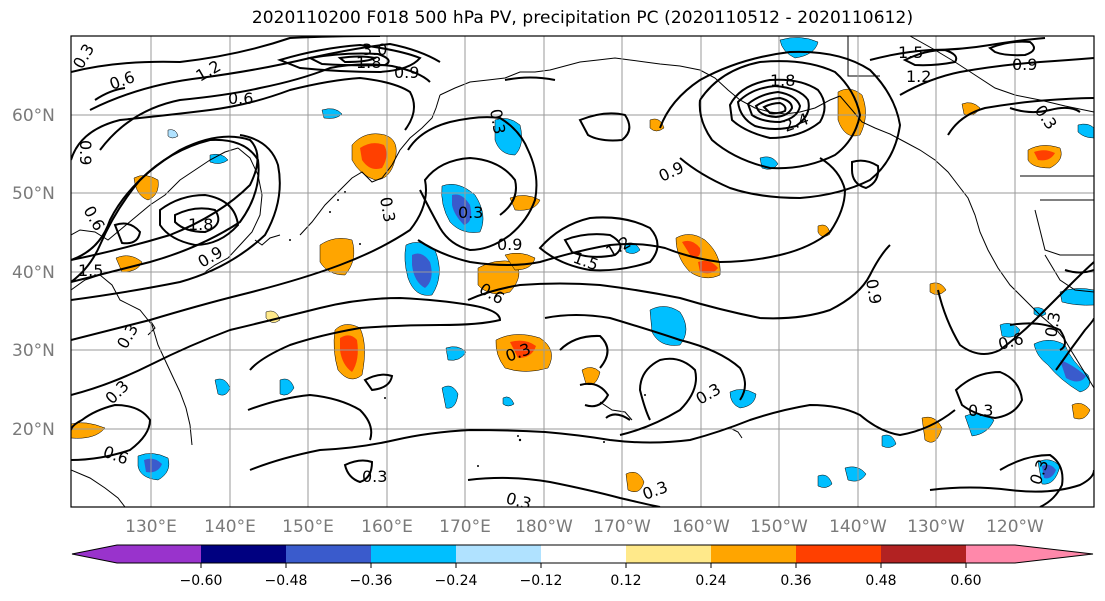  I want to click on svg-text: 130°W, so click(936, 527).